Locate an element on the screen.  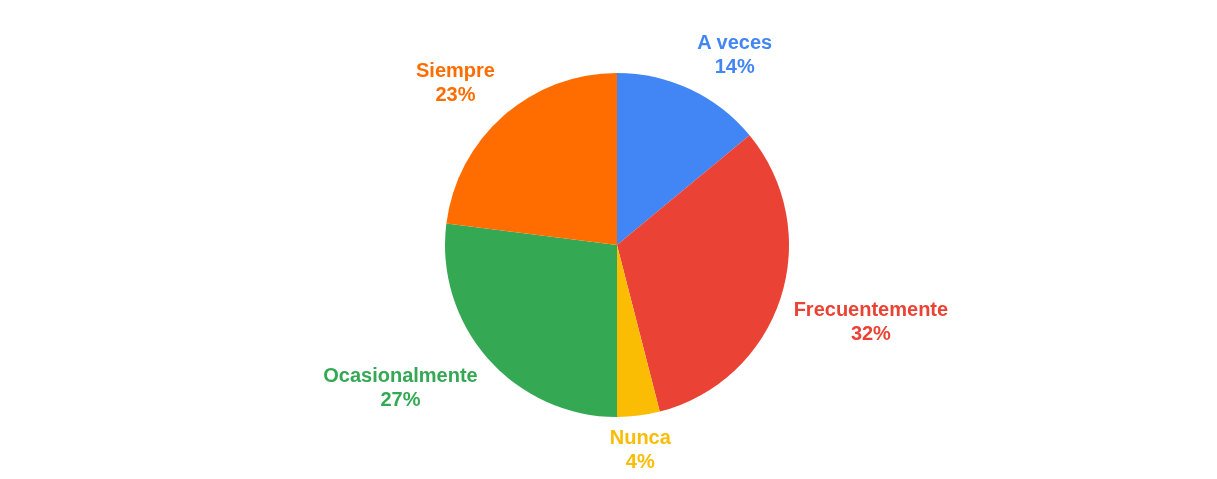
slice-label: Ocasionalmente is located at coordinates (400, 375).